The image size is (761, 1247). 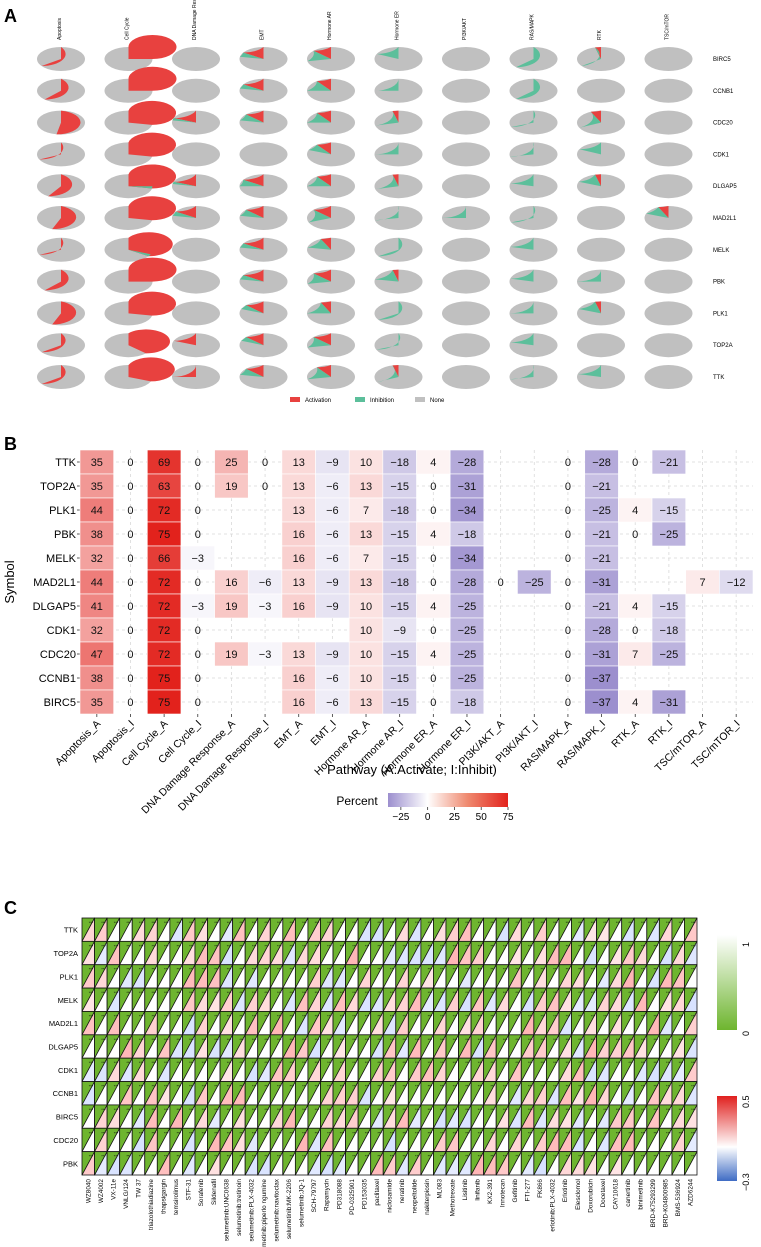 I want to click on c-row-label-ttk: TTK, so click(x=71, y=930).